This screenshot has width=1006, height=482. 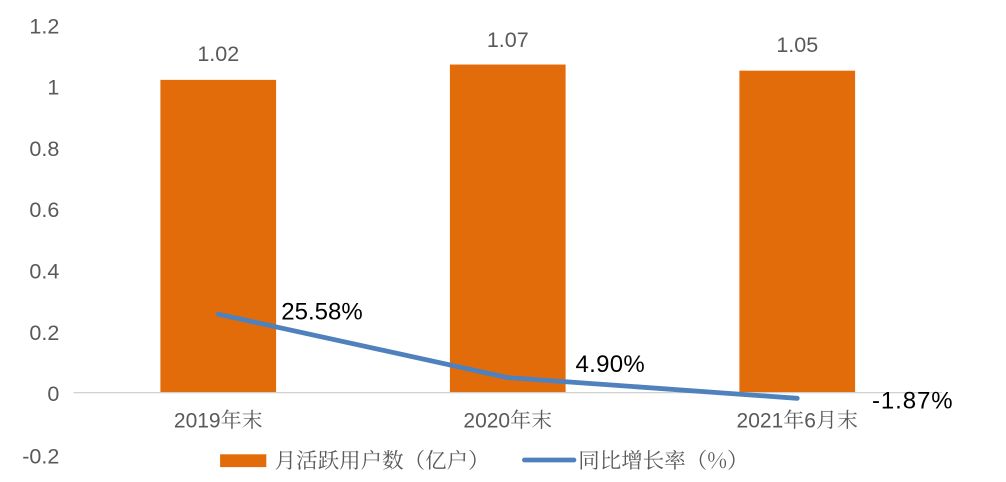 I want to click on svg-text: -0.2, so click(x=40, y=457).